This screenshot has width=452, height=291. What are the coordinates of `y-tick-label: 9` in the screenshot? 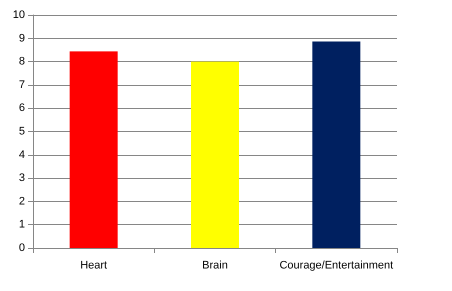 It's located at (21, 38).